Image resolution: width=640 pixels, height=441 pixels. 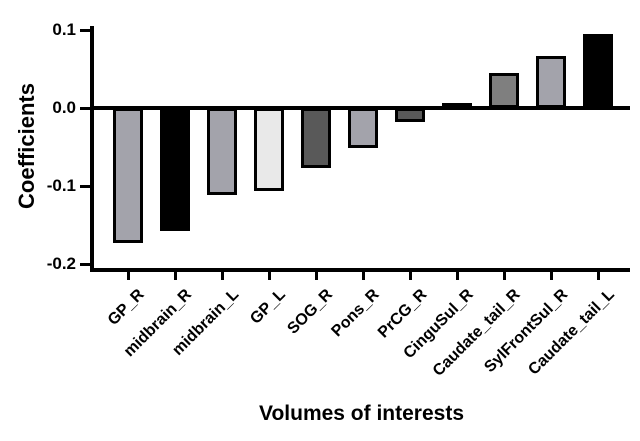 I want to click on x-tick-label: GP_L, so click(x=268, y=307).